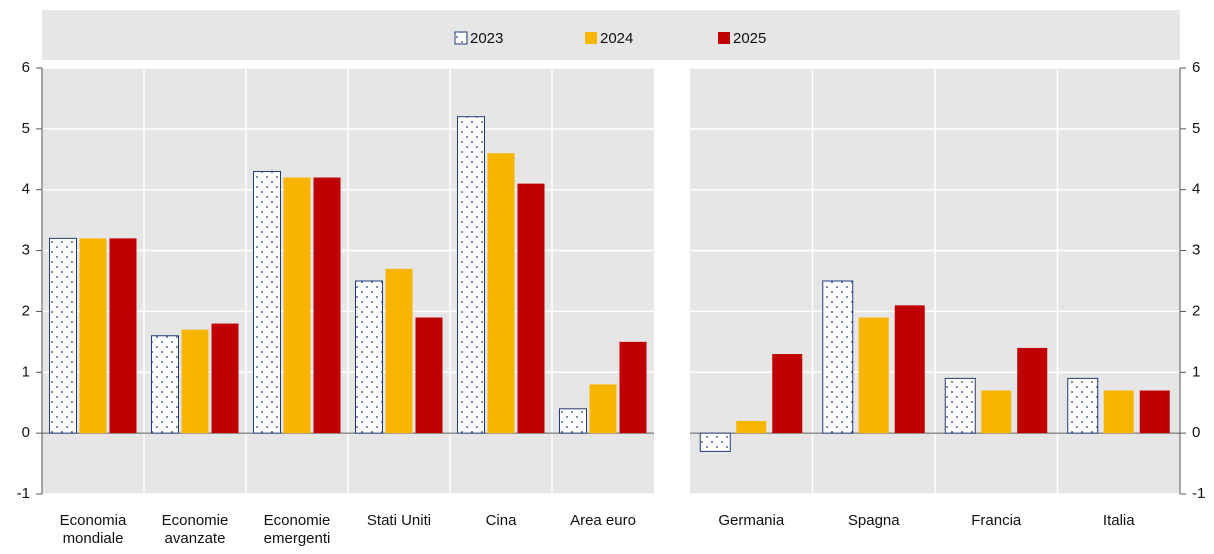  I want to click on x-tick-label: Cina, so click(501, 520).